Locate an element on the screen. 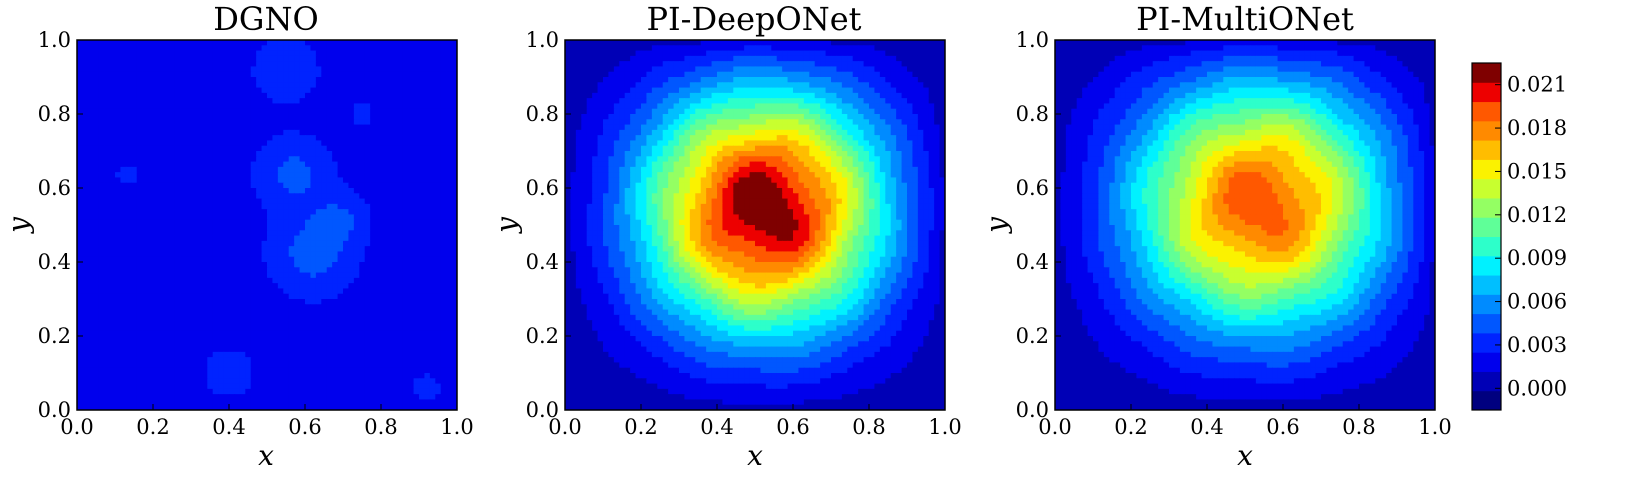  panel-title: PI-DeepONet is located at coordinates (753, 19).